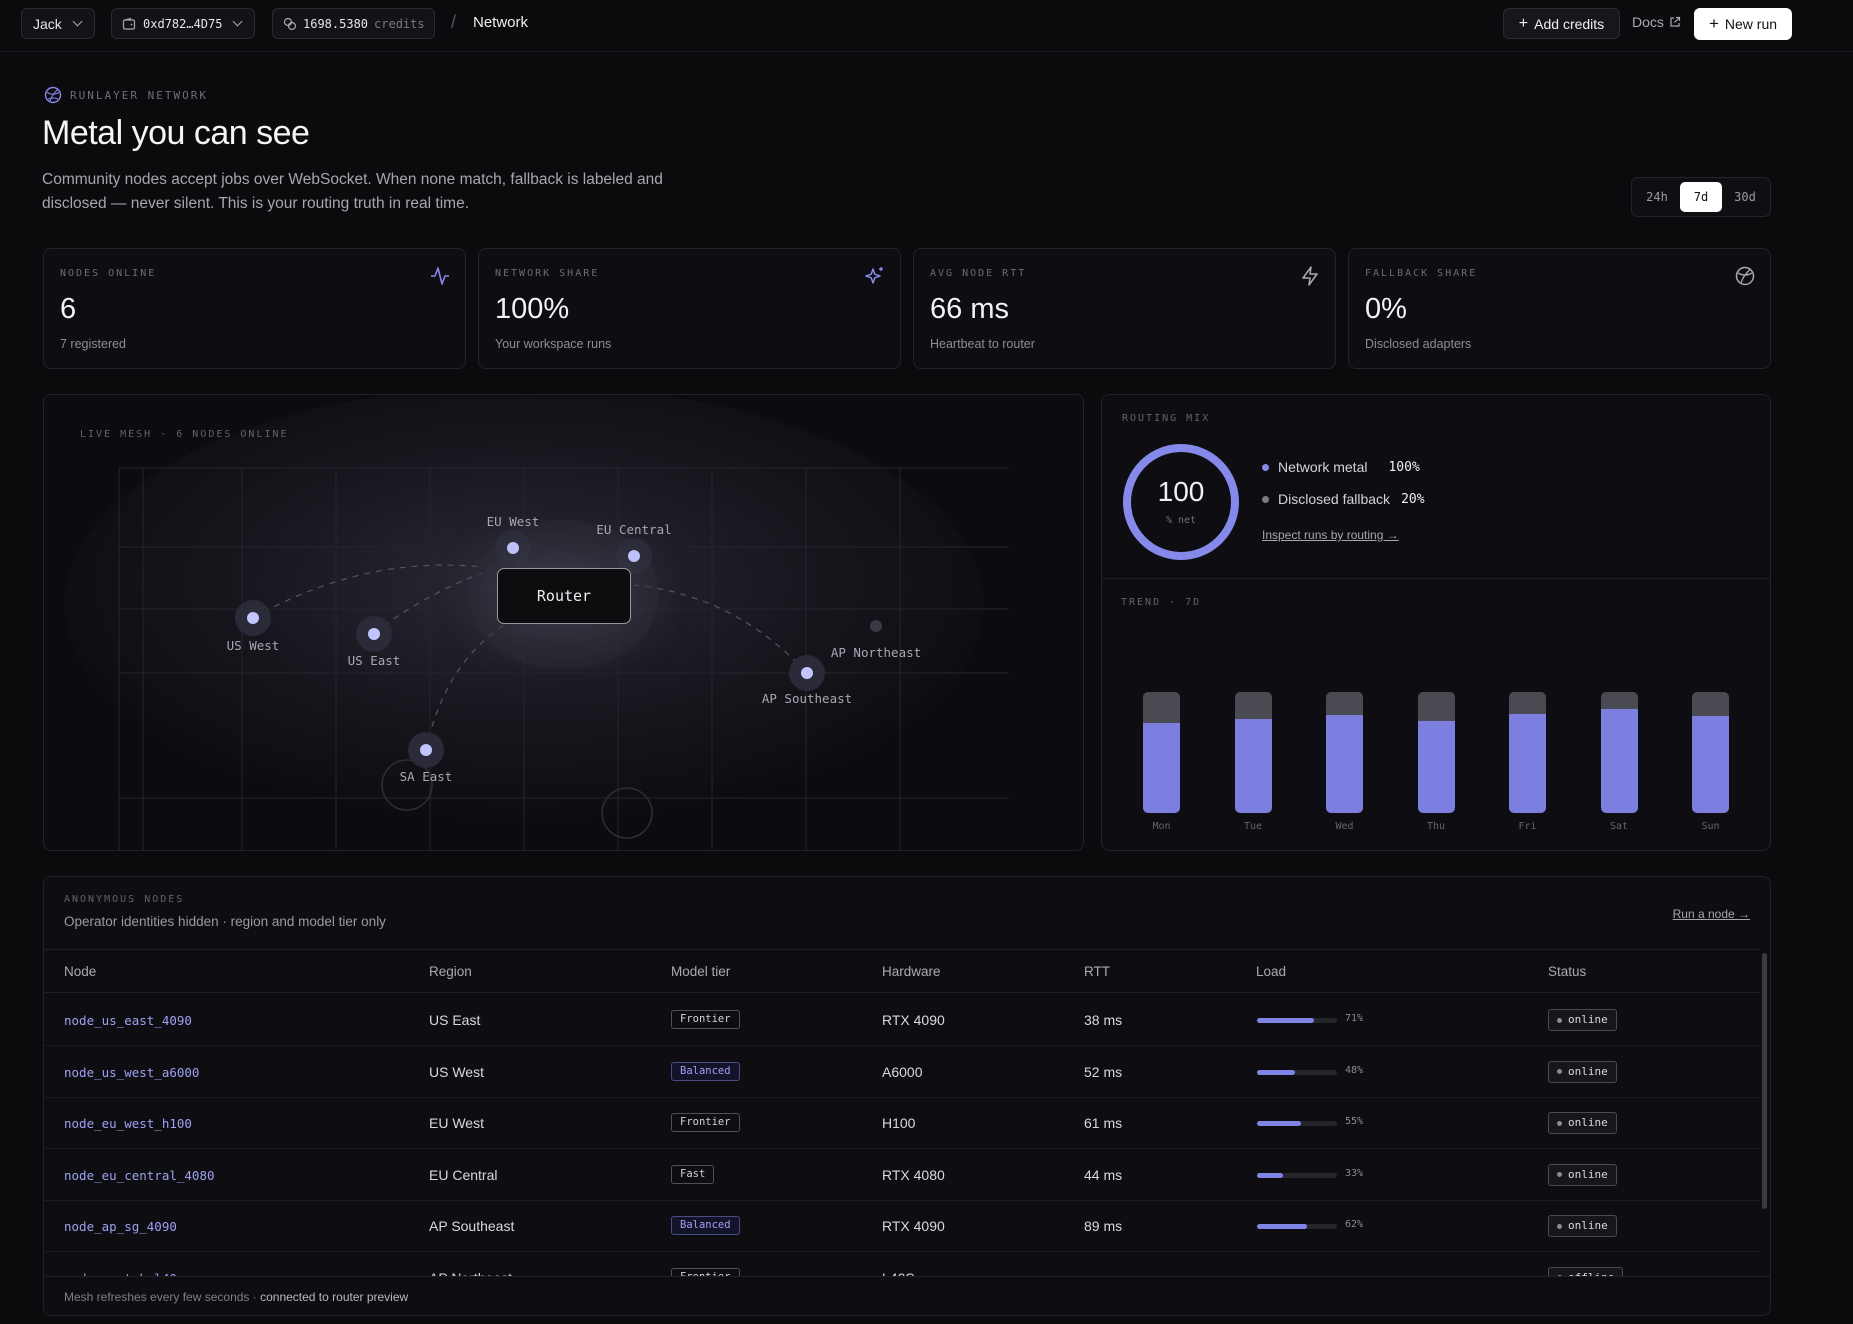  What do you see at coordinates (564, 596) in the screenshot?
I see `router-node: Router` at bounding box center [564, 596].